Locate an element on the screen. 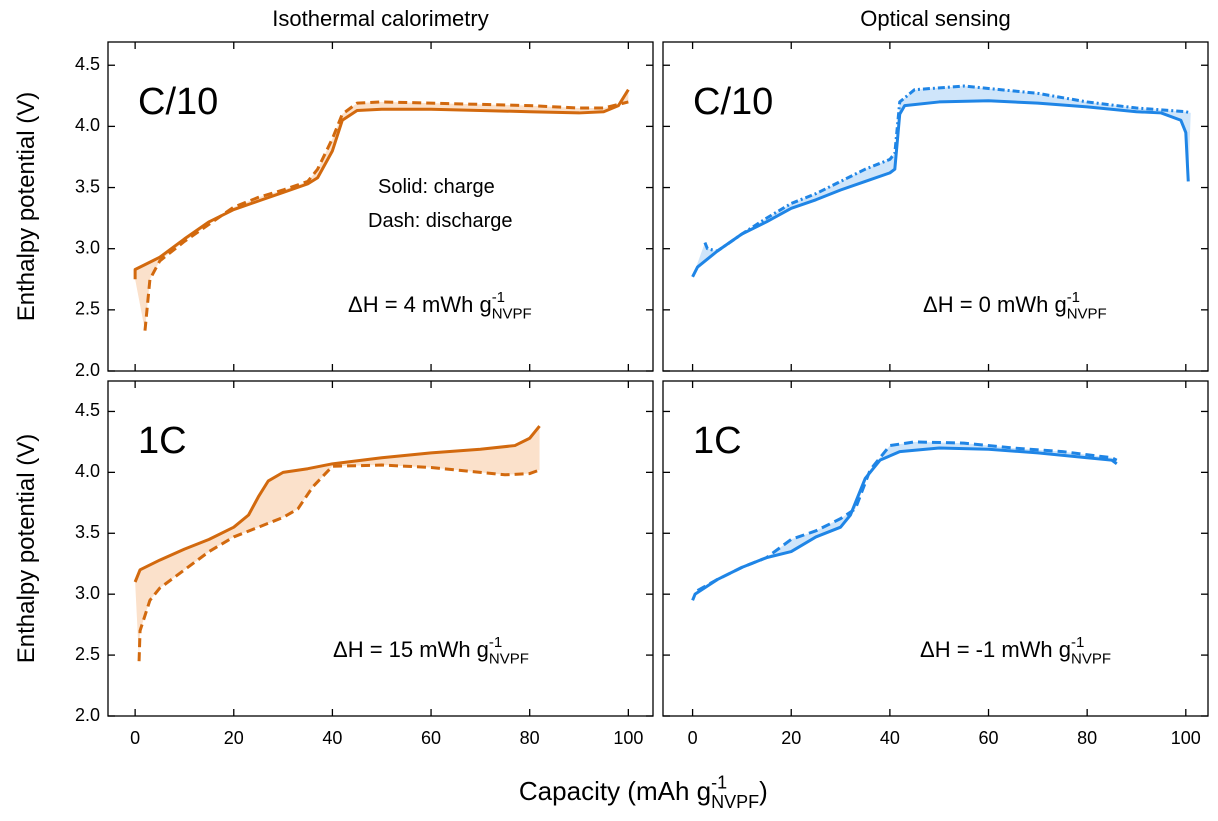  annotation: Solid: charge is located at coordinates (436, 187).